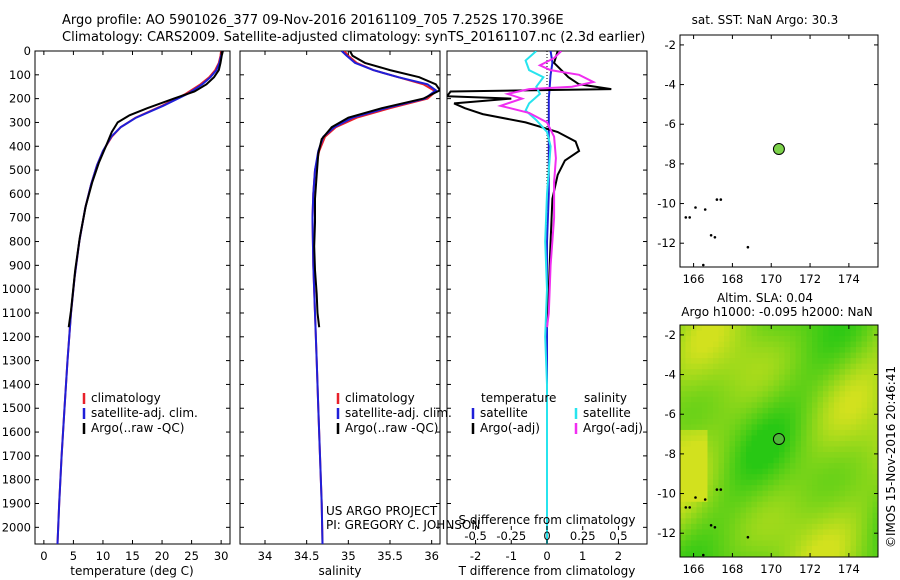 Image resolution: width=900 pixels, height=580 pixels. What do you see at coordinates (618, 536) in the screenshot?
I see `top-x-tick-label: 0.5` at bounding box center [618, 536].